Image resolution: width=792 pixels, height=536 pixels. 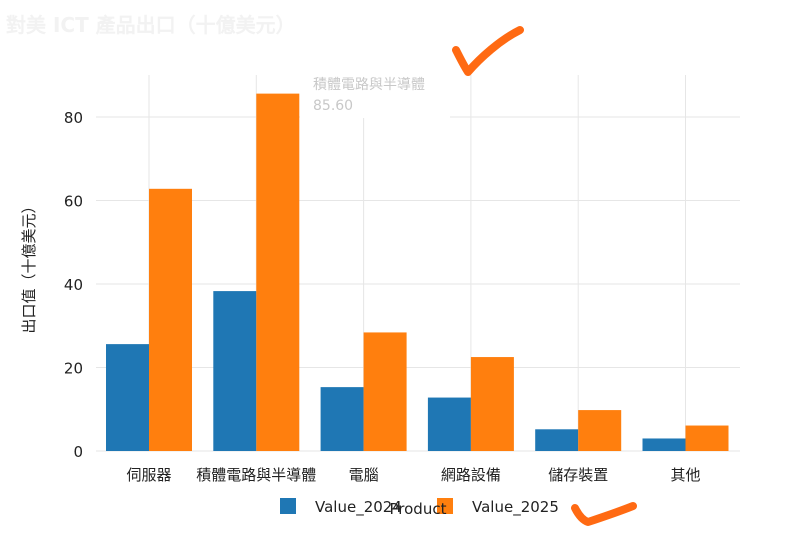 What do you see at coordinates (364, 475) in the screenshot?
I see `x-tick-label: 電腦` at bounding box center [364, 475].